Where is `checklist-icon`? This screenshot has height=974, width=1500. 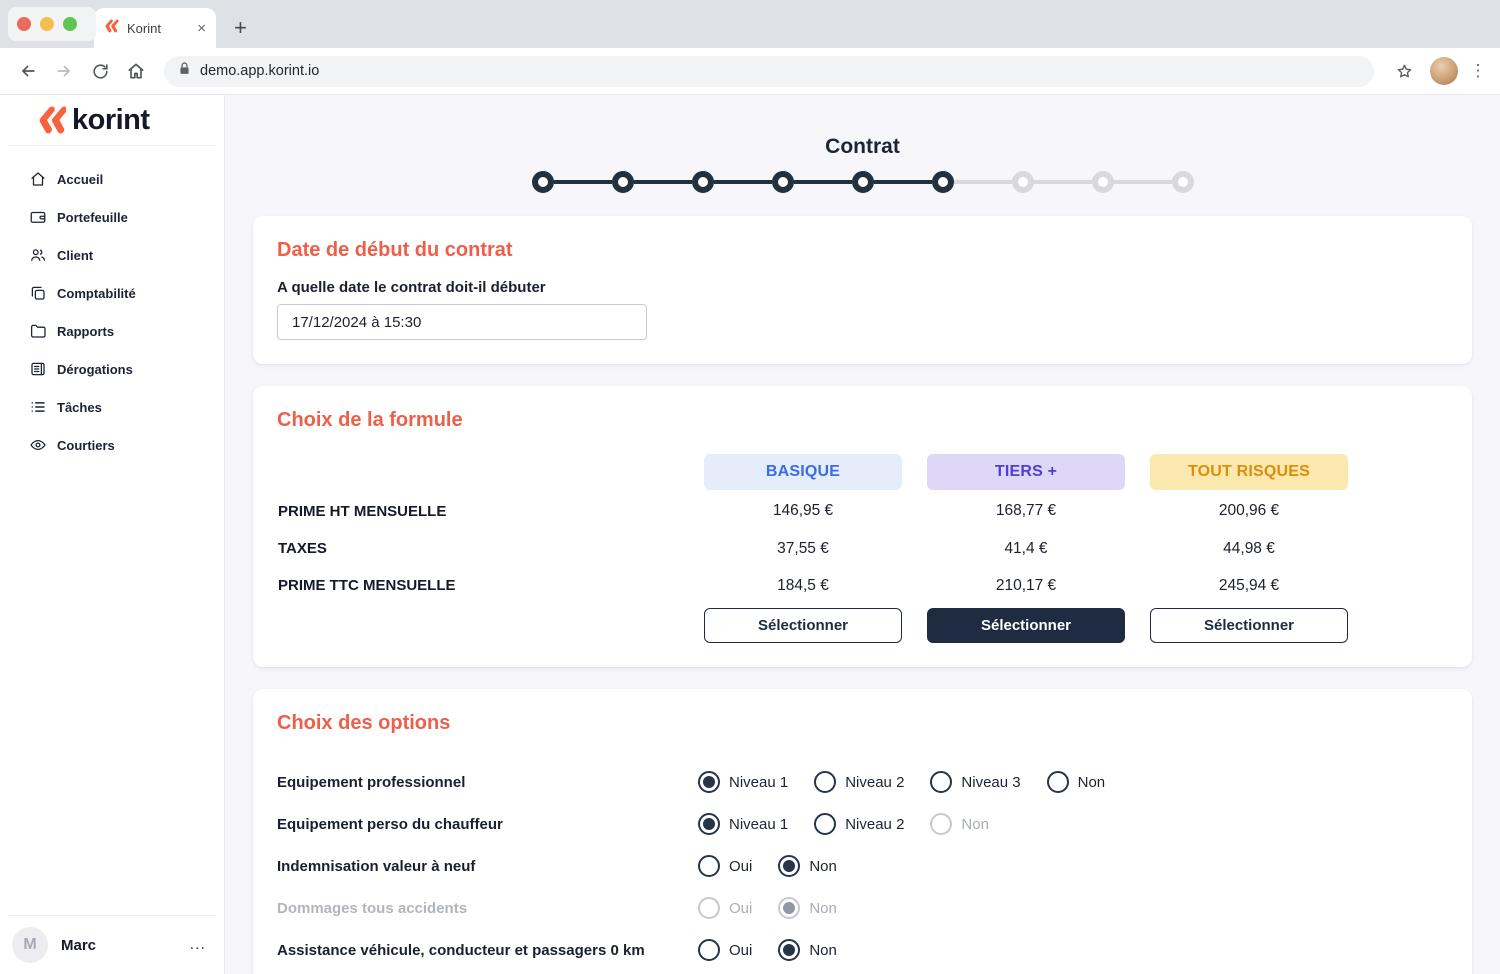 checklist-icon is located at coordinates (37, 407).